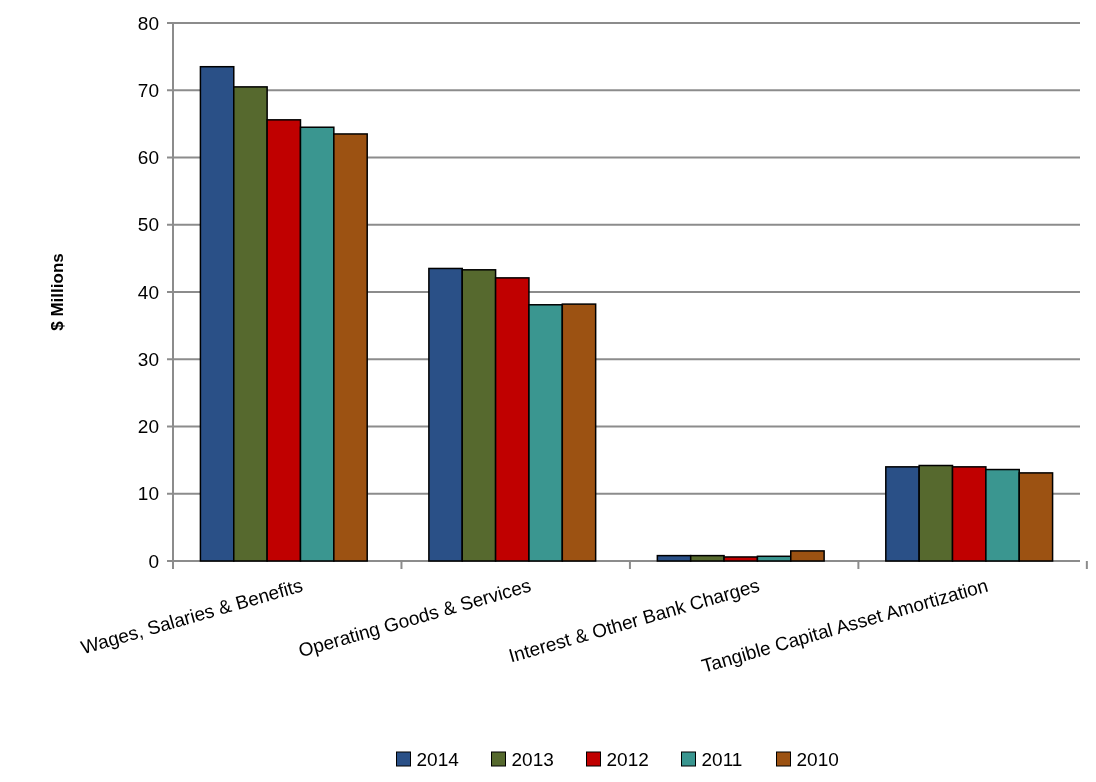 This screenshot has width=1096, height=782. What do you see at coordinates (627, 759) in the screenshot?
I see `legend-label: 2012` at bounding box center [627, 759].